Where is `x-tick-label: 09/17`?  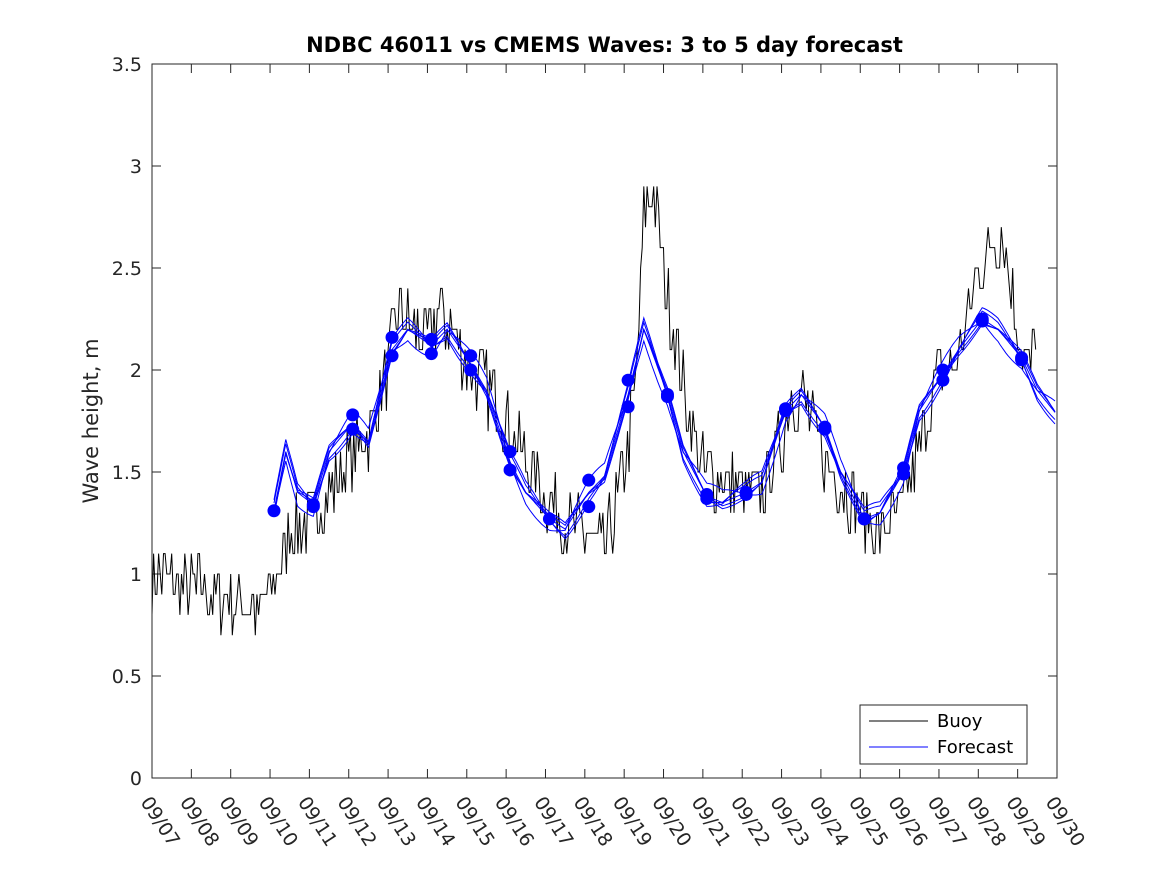
x-tick-label: 09/17 is located at coordinates (553, 822).